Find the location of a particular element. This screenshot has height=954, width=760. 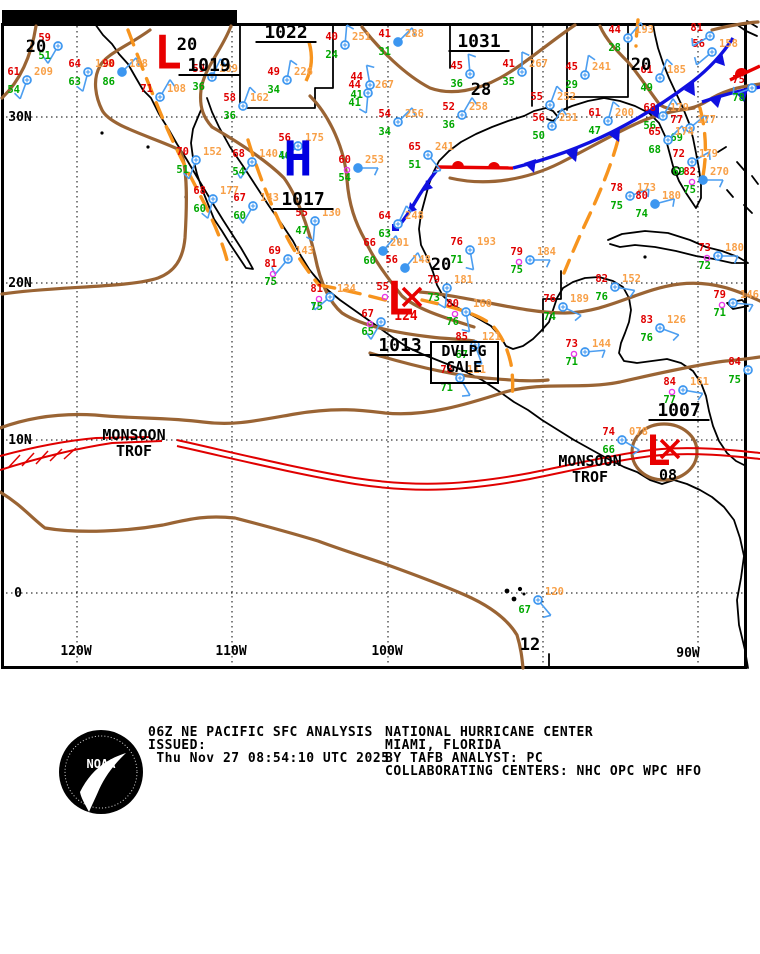

station-dewpoint: 73 is located at coordinates (433, 298).